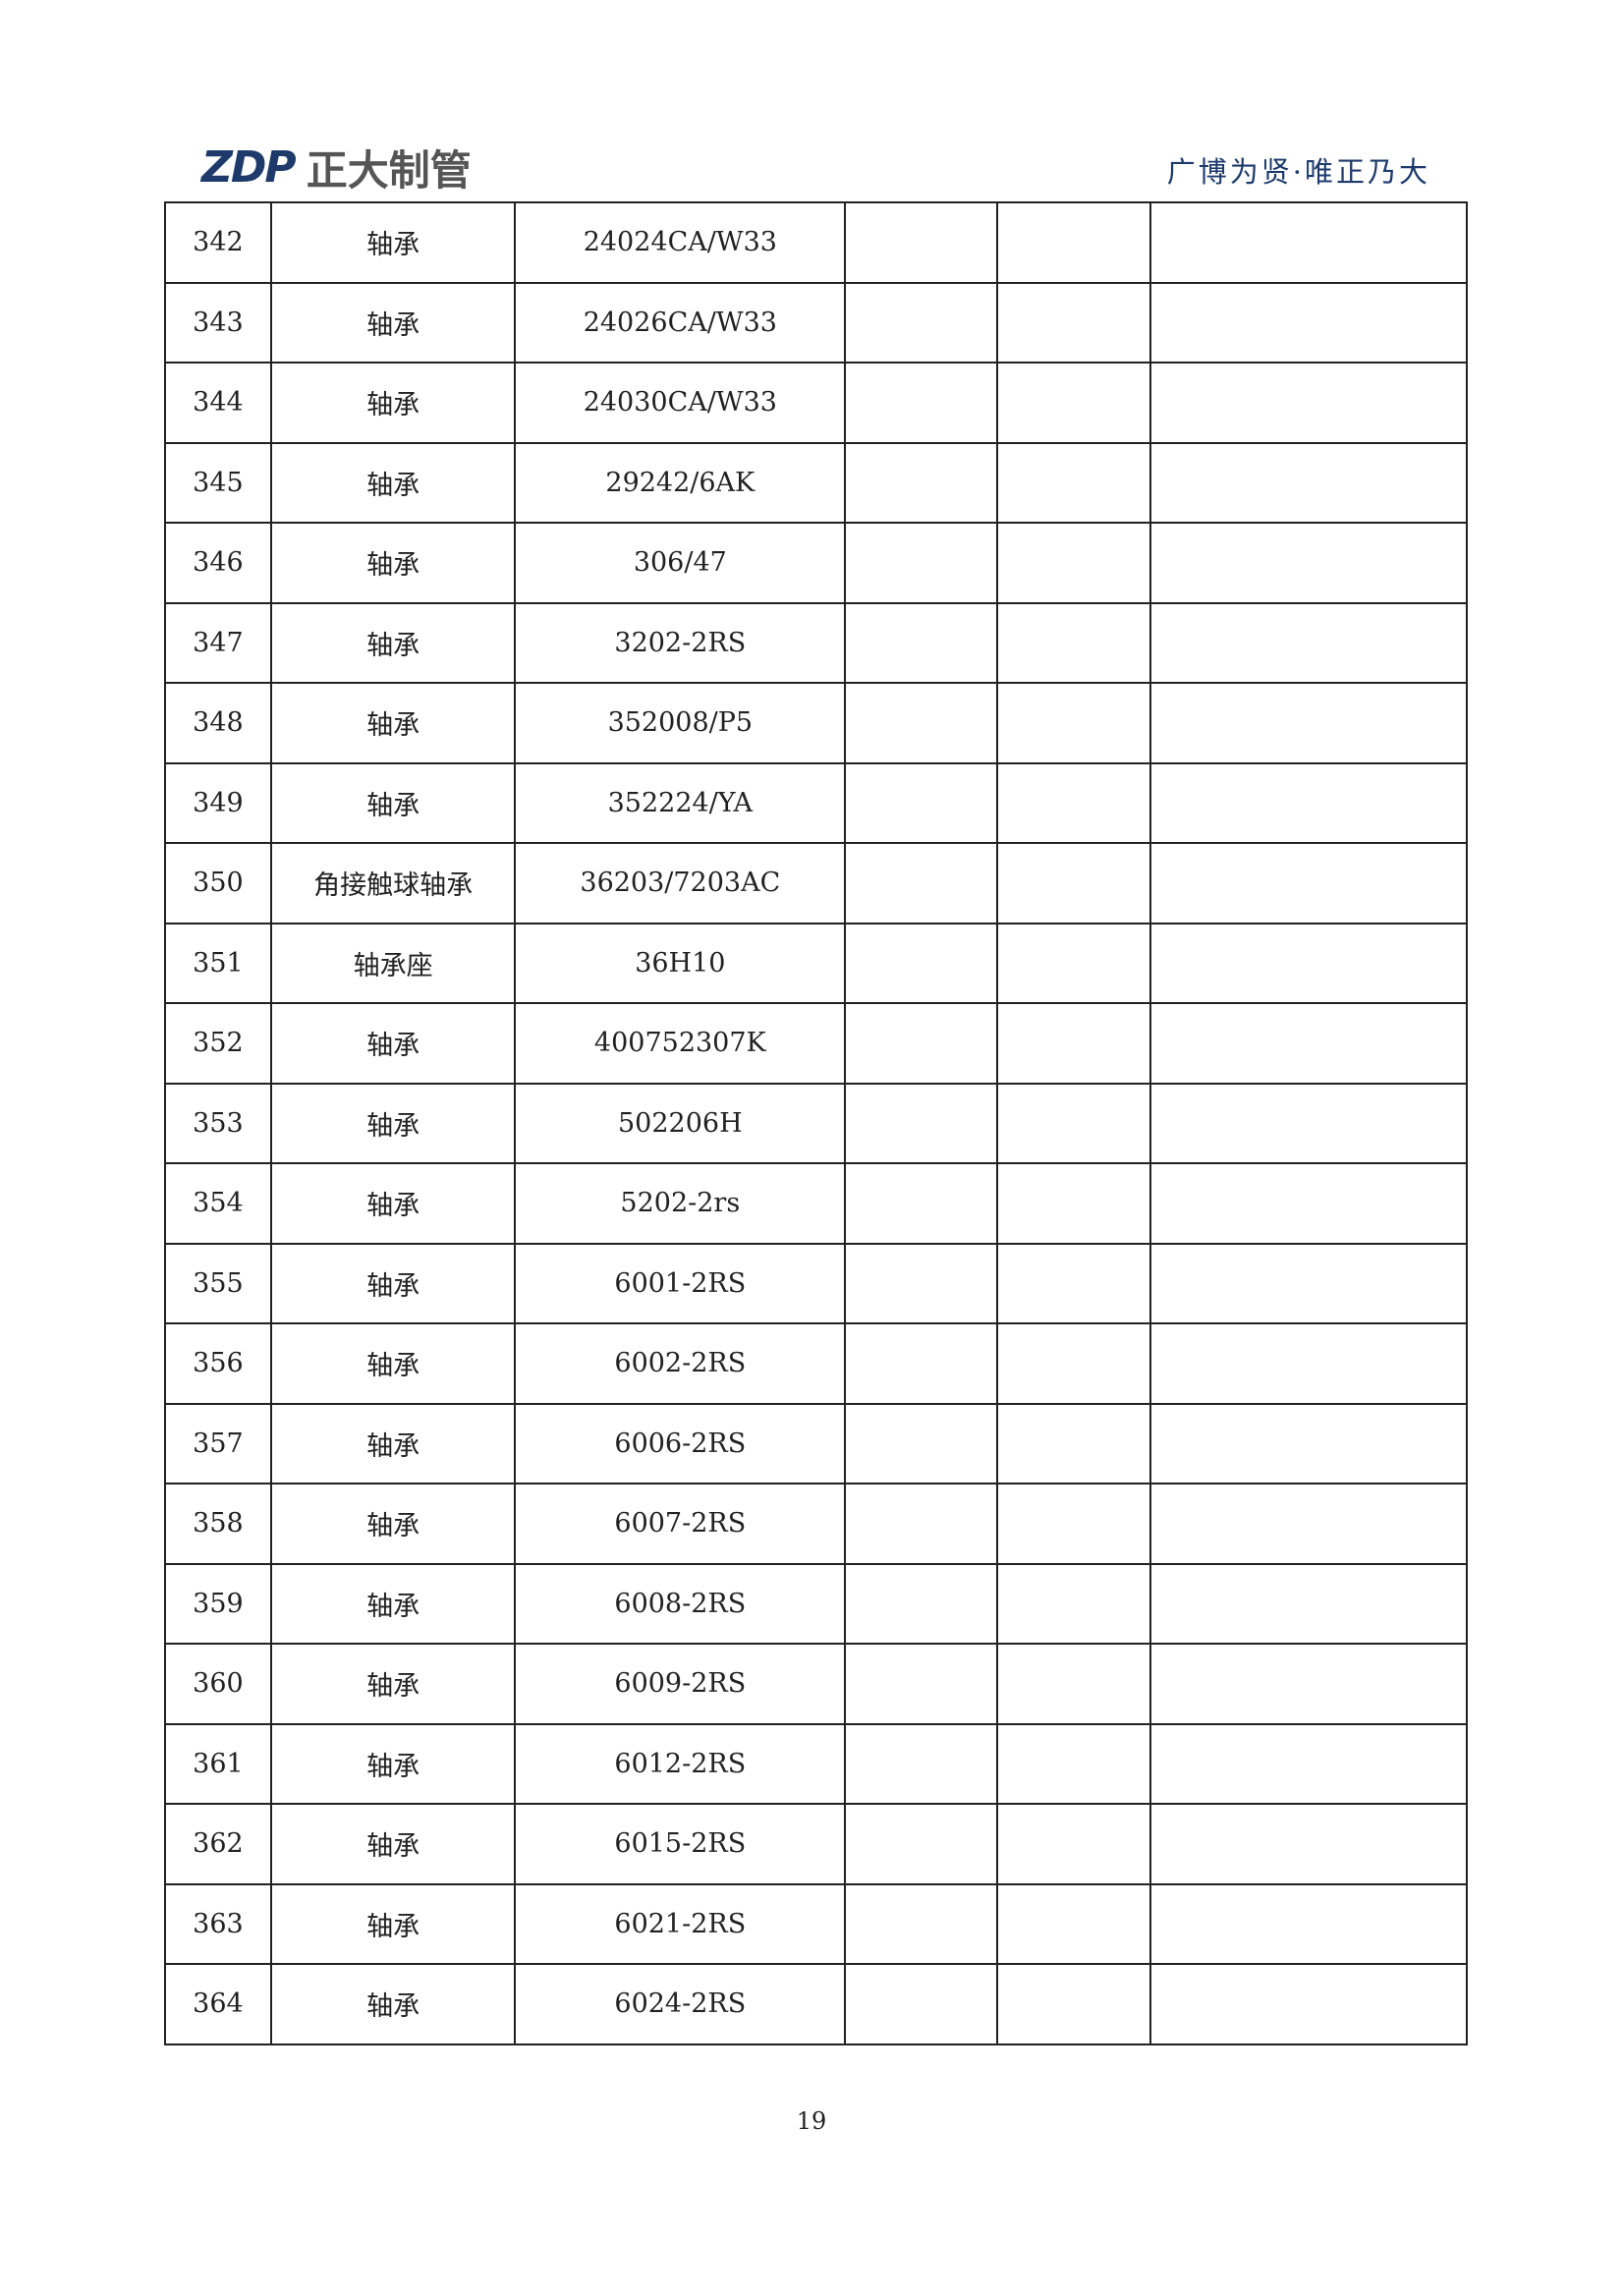 The width and height of the screenshot is (1623, 2296). What do you see at coordinates (218, 482) in the screenshot?
I see `cell-no: 345` at bounding box center [218, 482].